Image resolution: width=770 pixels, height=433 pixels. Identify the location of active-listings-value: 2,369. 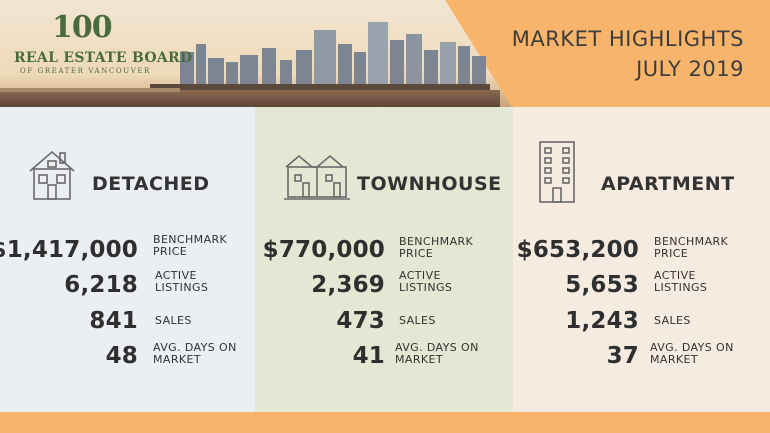
(348, 285).